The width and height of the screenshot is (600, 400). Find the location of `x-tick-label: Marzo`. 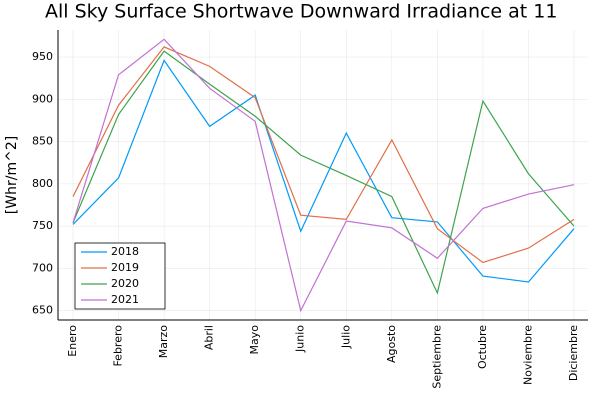

x-tick-label: Marzo is located at coordinates (163, 342).